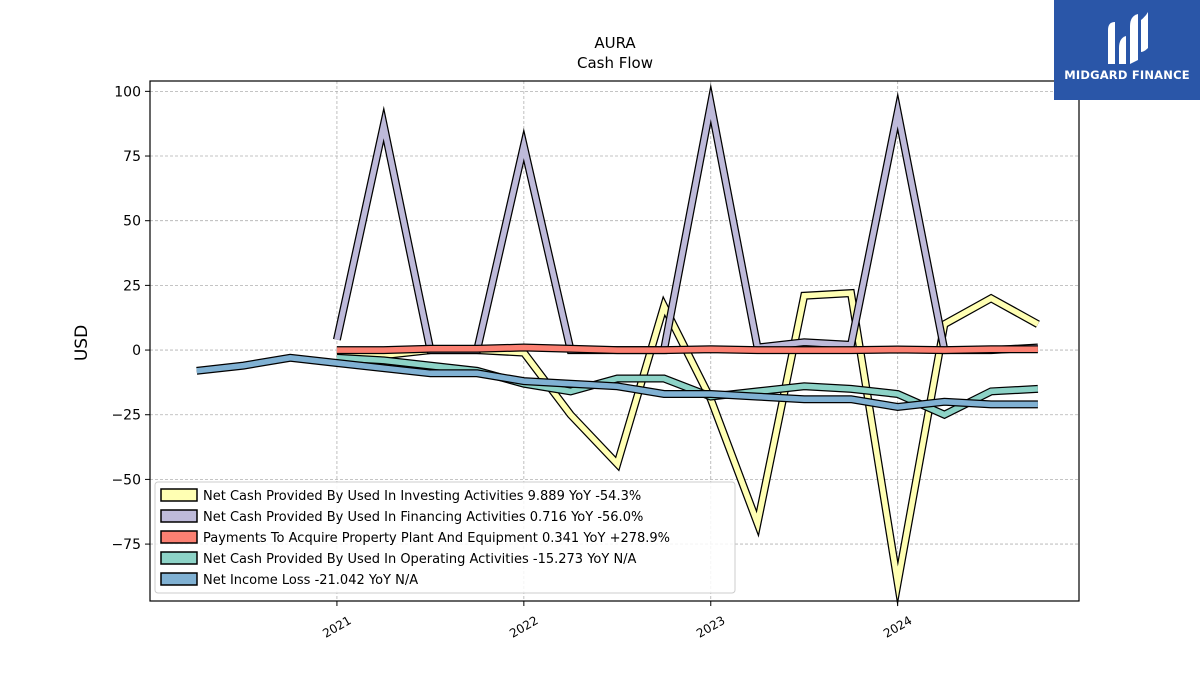 Image resolution: width=1200 pixels, height=675 pixels. Describe the element at coordinates (126, 480) in the screenshot. I see `y-tick-label: −50` at that location.